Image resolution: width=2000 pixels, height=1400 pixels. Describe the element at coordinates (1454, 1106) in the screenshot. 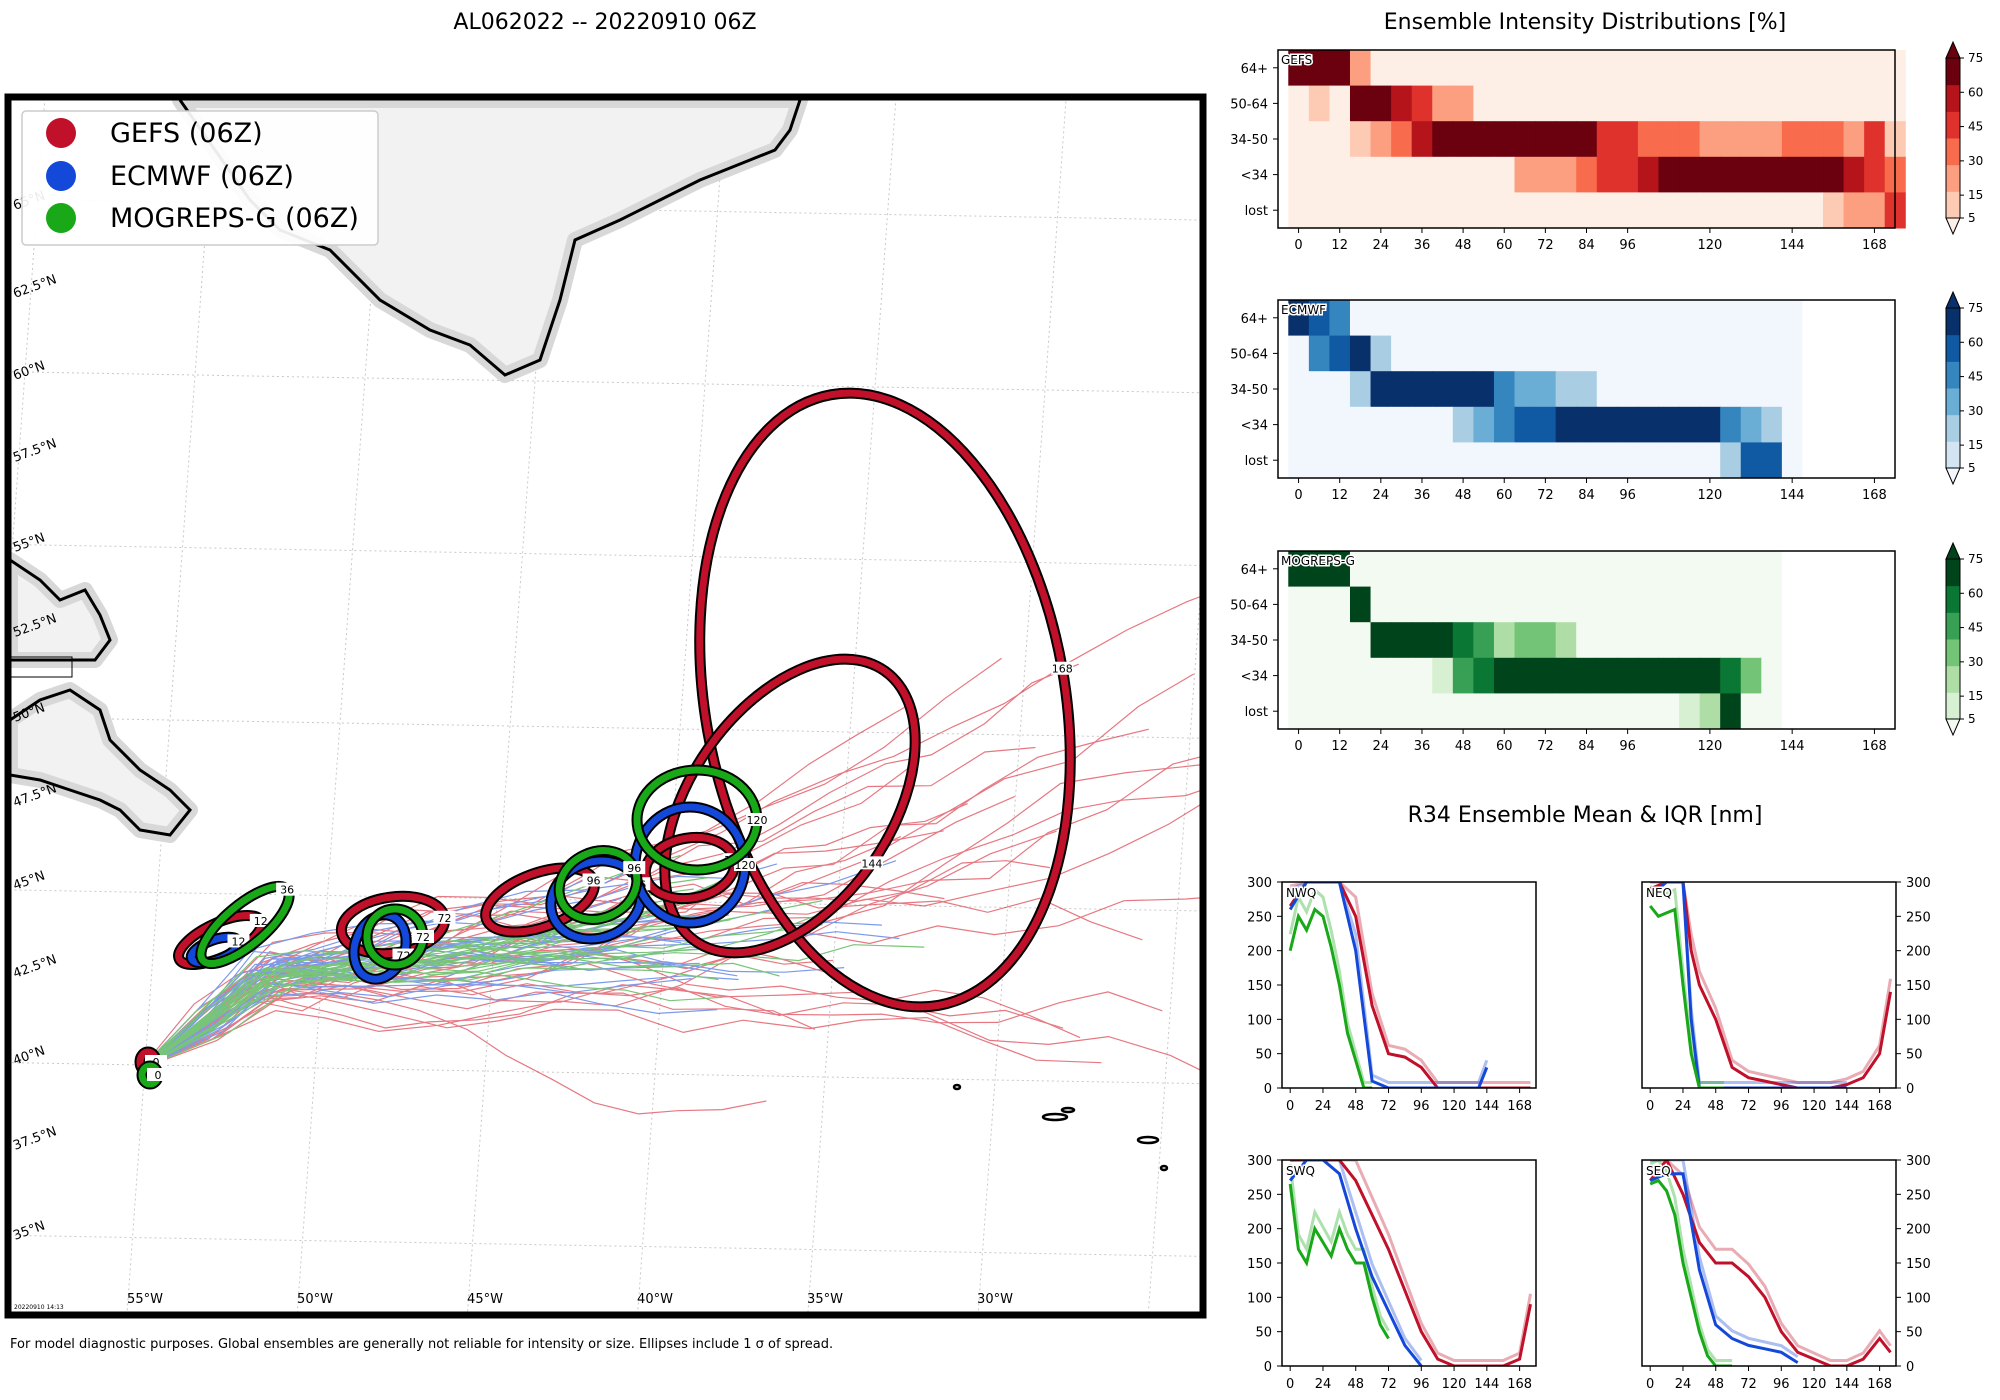

I see `r34-xtick-label: 120` at that location.